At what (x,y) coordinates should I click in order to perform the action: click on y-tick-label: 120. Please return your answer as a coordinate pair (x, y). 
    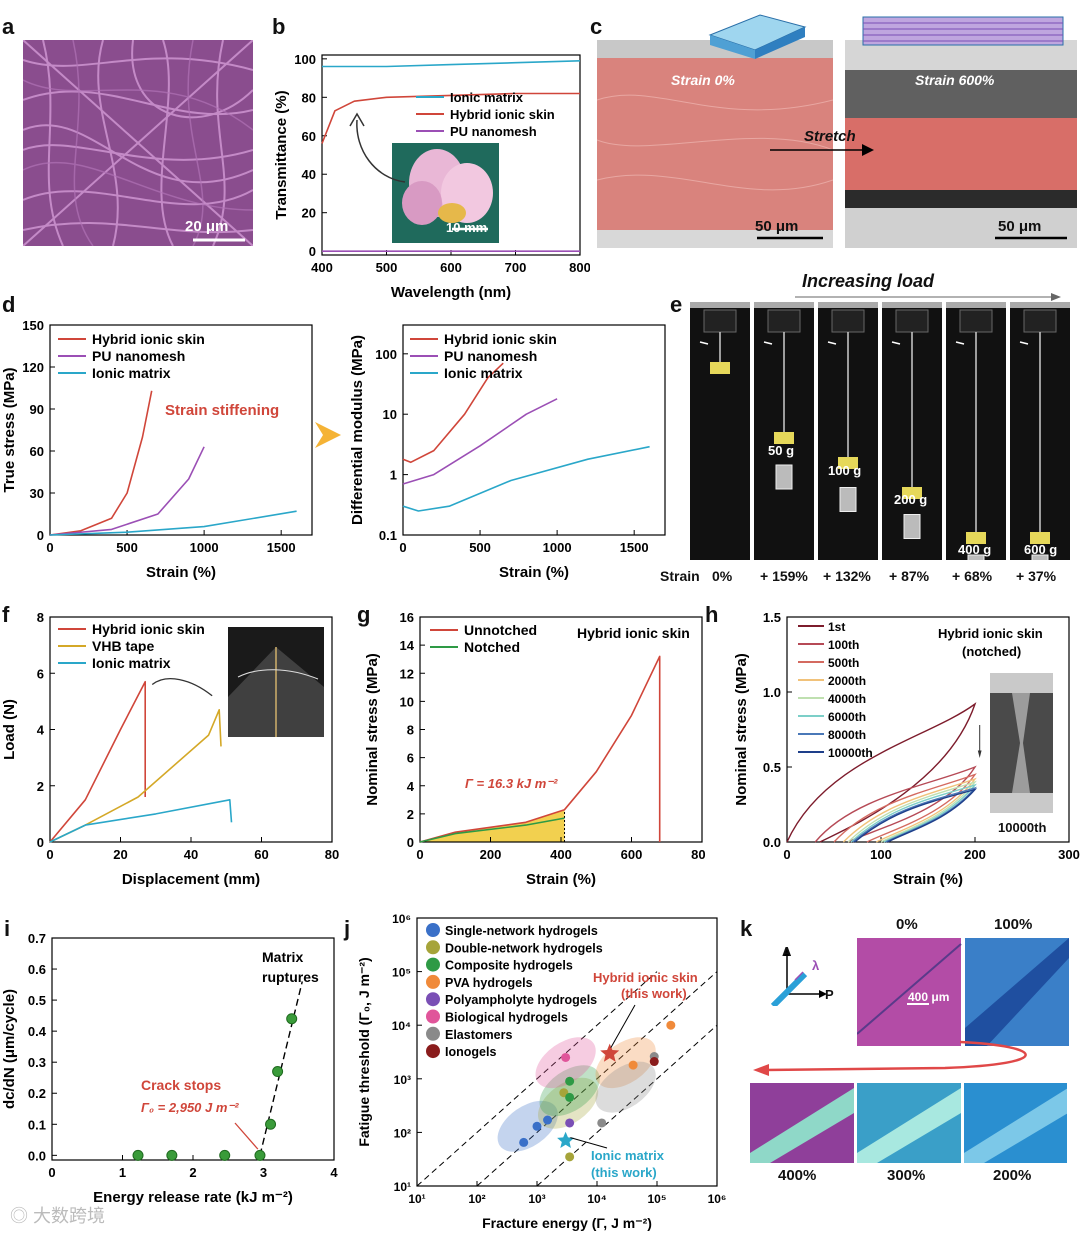
    Looking at the image, I should click on (33, 367).